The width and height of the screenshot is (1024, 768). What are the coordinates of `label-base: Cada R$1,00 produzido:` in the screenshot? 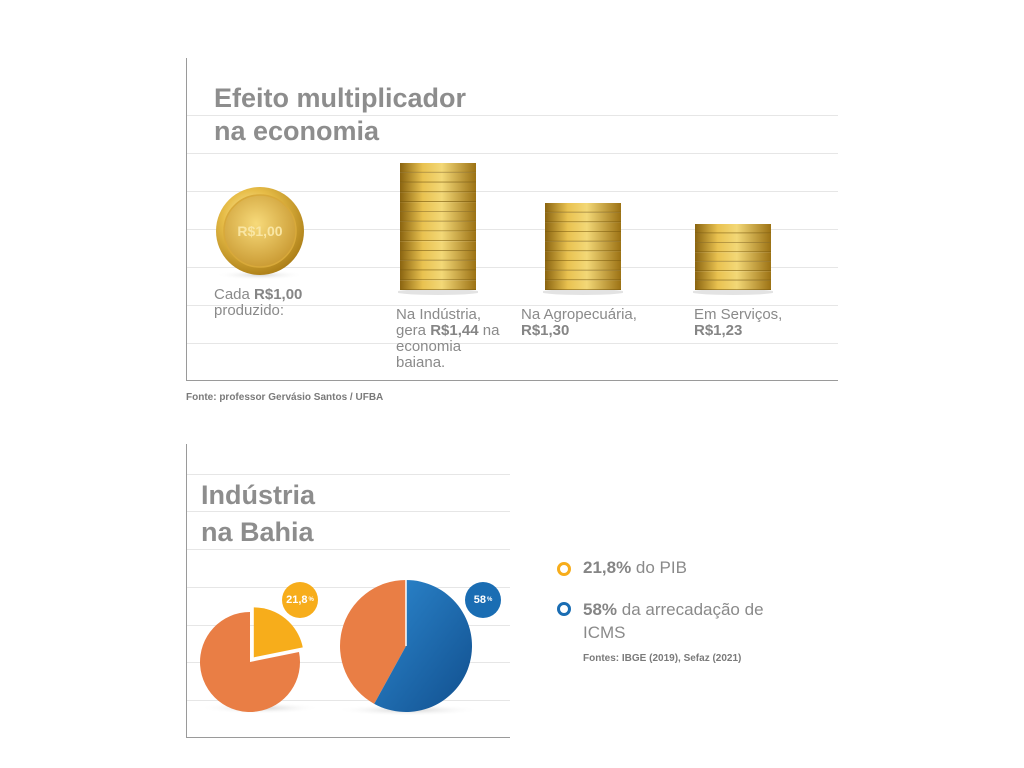 It's located at (258, 302).